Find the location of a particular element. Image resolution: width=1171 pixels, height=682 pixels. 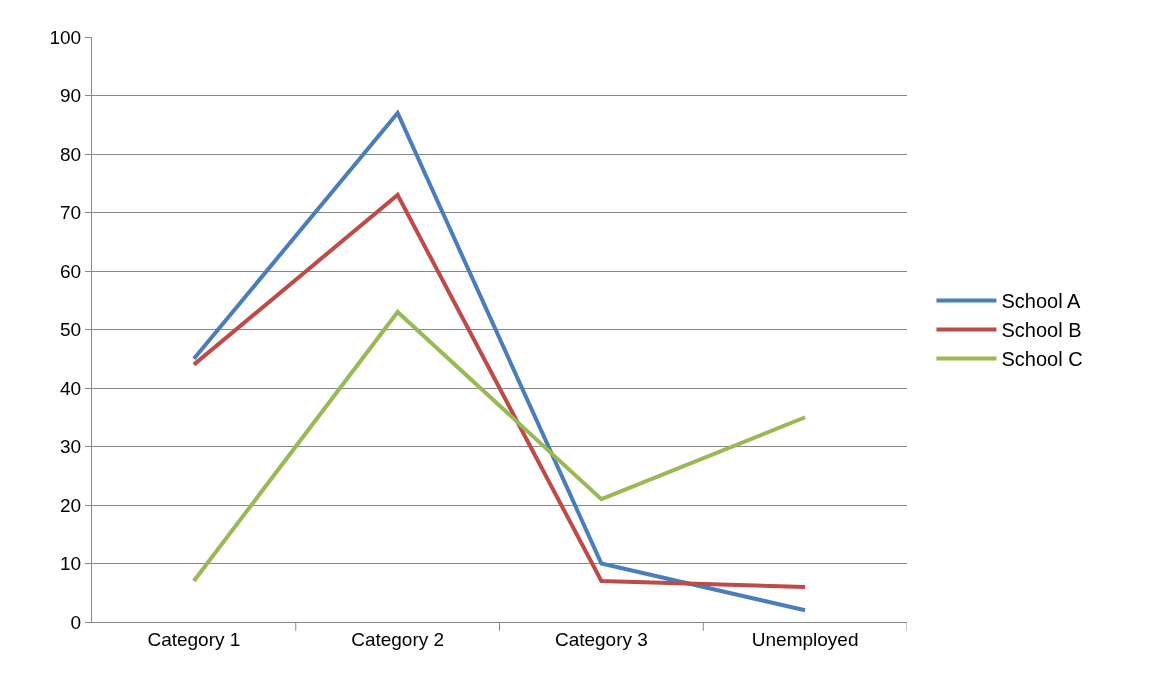

x-tick-label: Category 1 is located at coordinates (194, 639).